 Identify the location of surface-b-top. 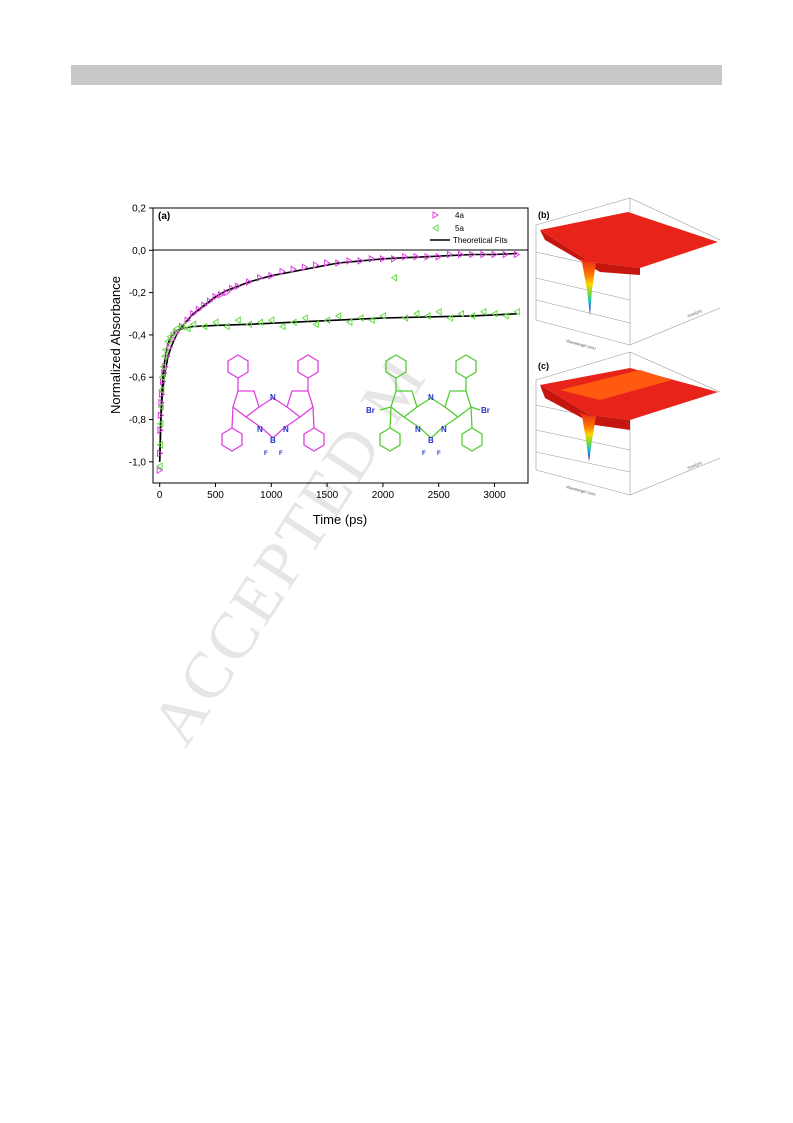
(629, 240).